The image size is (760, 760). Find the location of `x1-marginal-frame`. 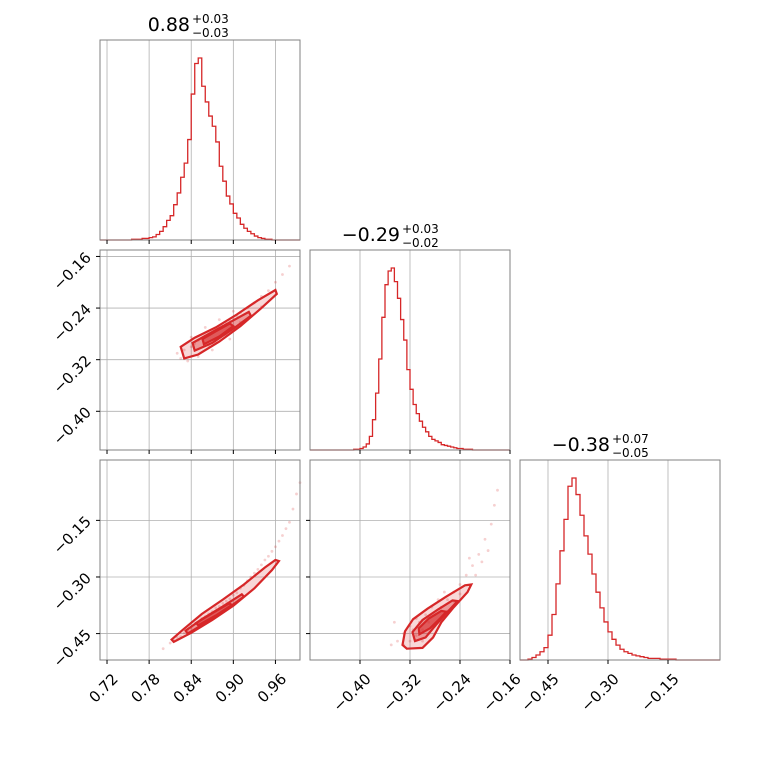

x1-marginal-frame is located at coordinates (200, 140).